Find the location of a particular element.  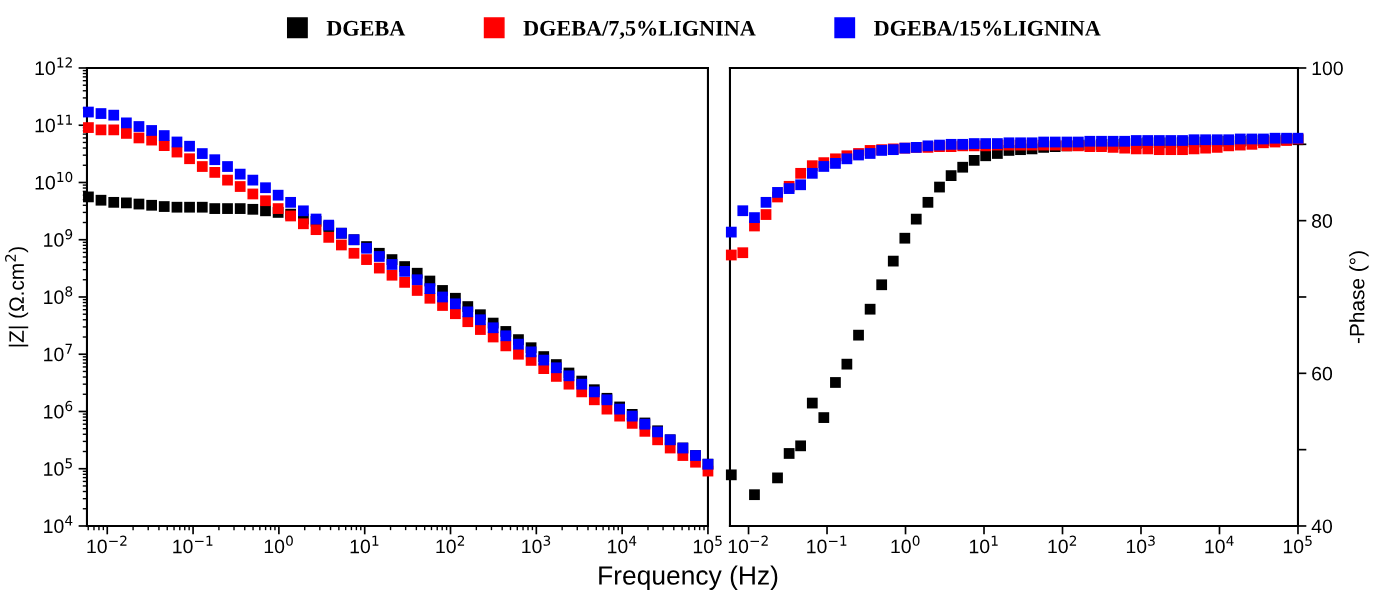

y2-tick-label: 60 is located at coordinates (1322, 373).